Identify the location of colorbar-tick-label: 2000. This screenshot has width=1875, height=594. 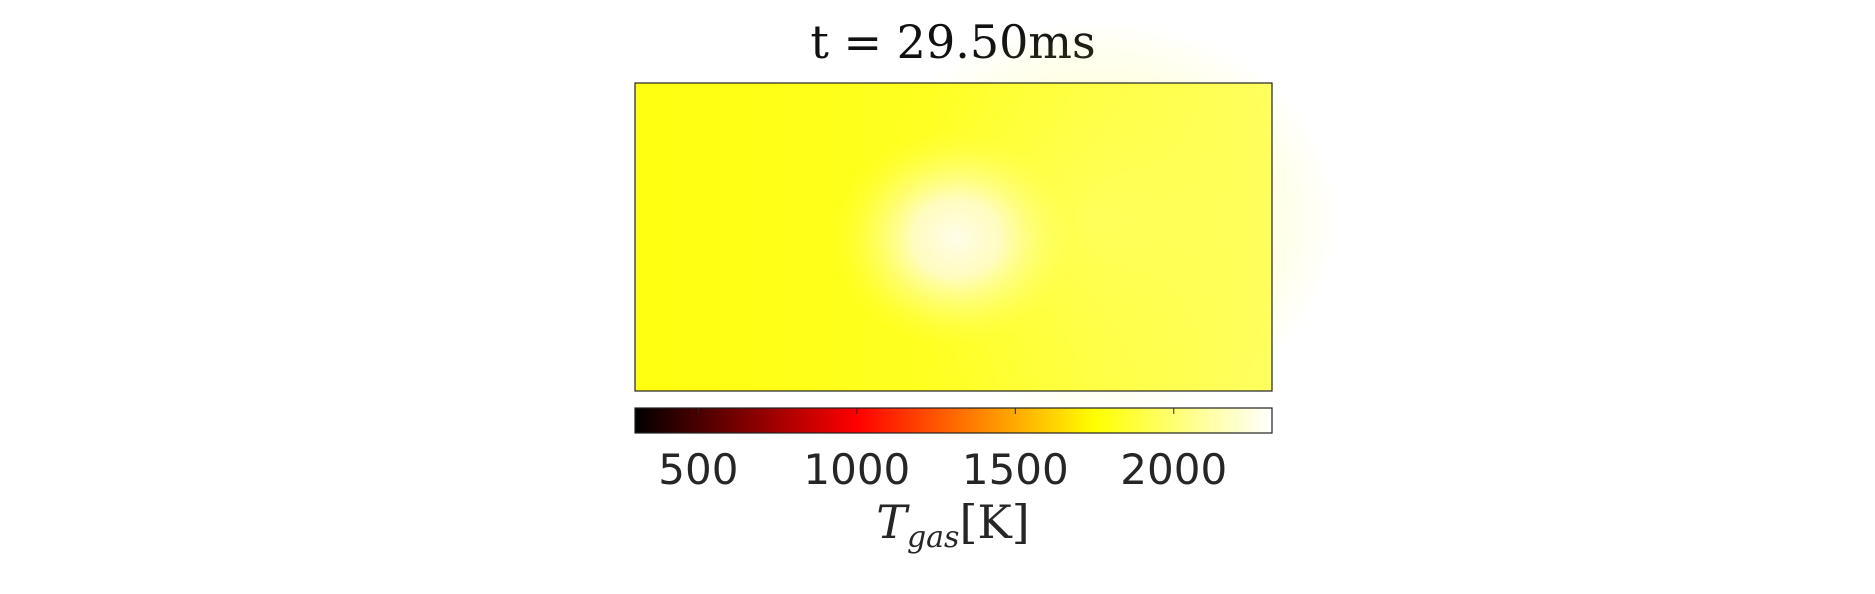
(1173, 469).